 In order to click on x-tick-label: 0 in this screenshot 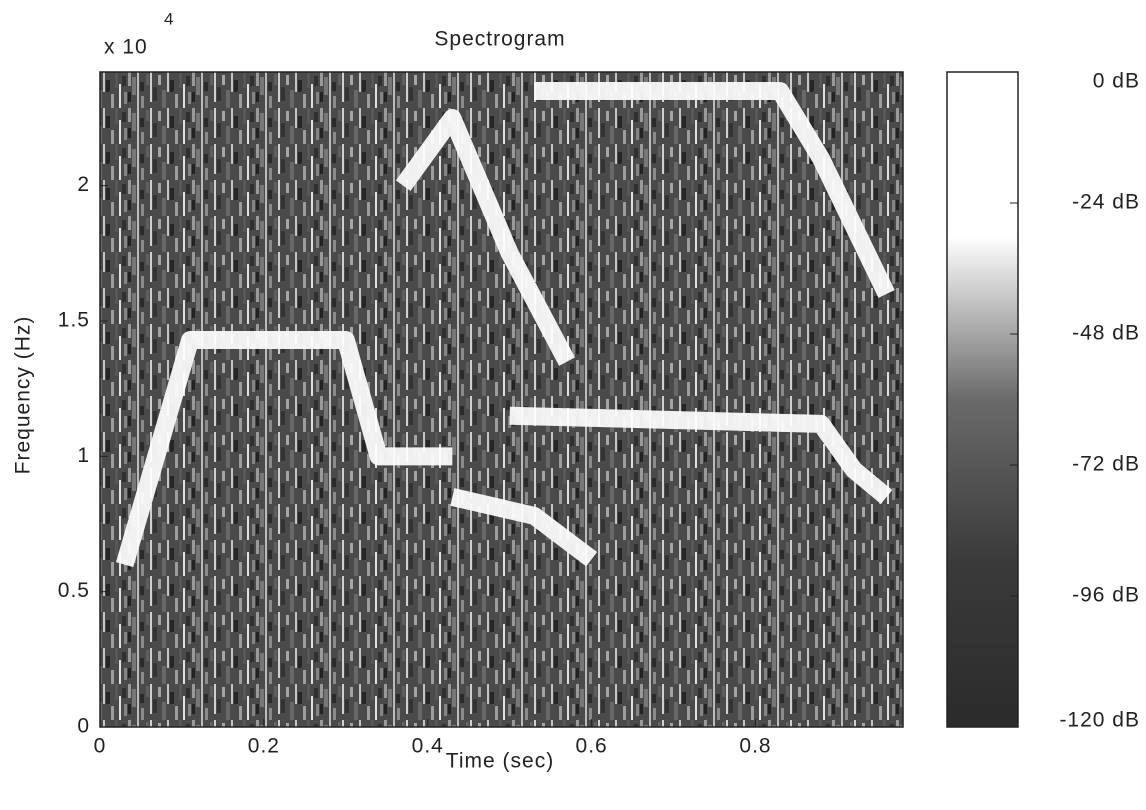, I will do `click(100, 746)`.